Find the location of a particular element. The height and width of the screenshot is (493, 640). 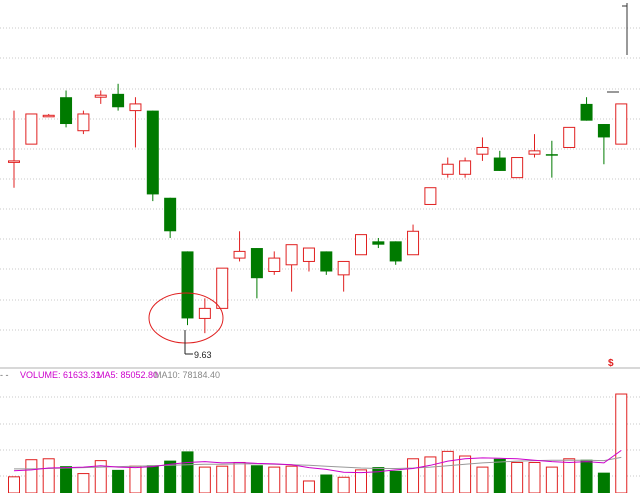

volume-legend-volume: VOLUME: 61633.31 is located at coordinates (60, 375).